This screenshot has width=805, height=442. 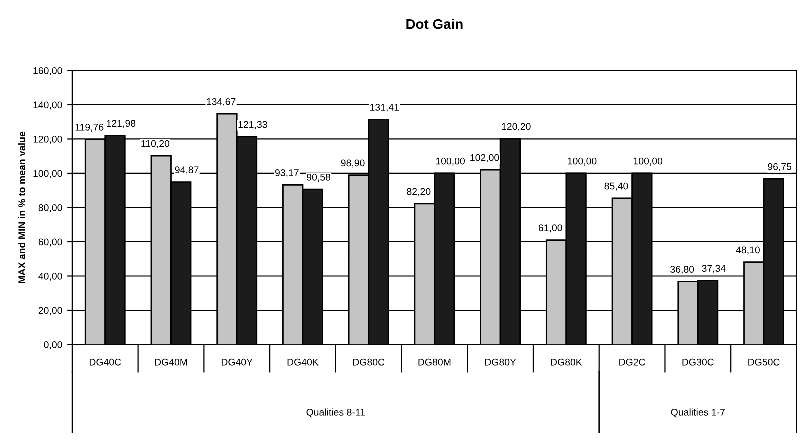 What do you see at coordinates (90, 128) in the screenshot?
I see `data-label: 119,76` at bounding box center [90, 128].